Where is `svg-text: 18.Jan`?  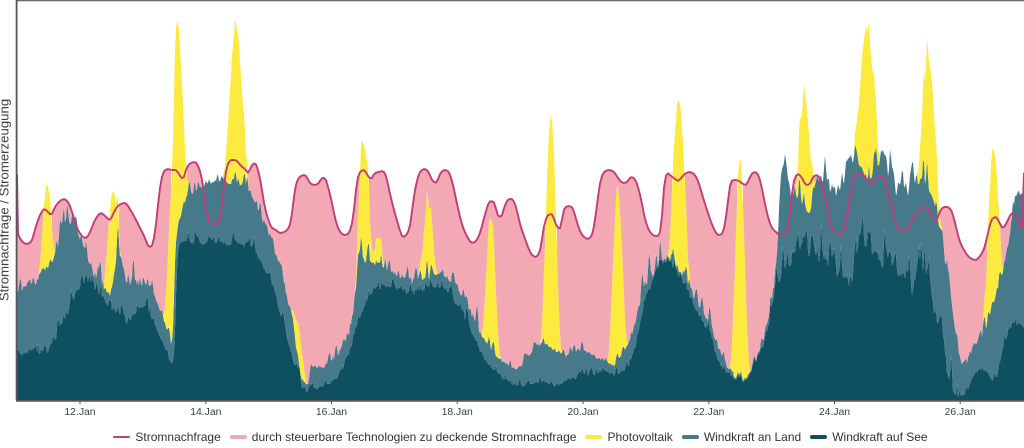
svg-text: 18.Jan is located at coordinates (457, 412).